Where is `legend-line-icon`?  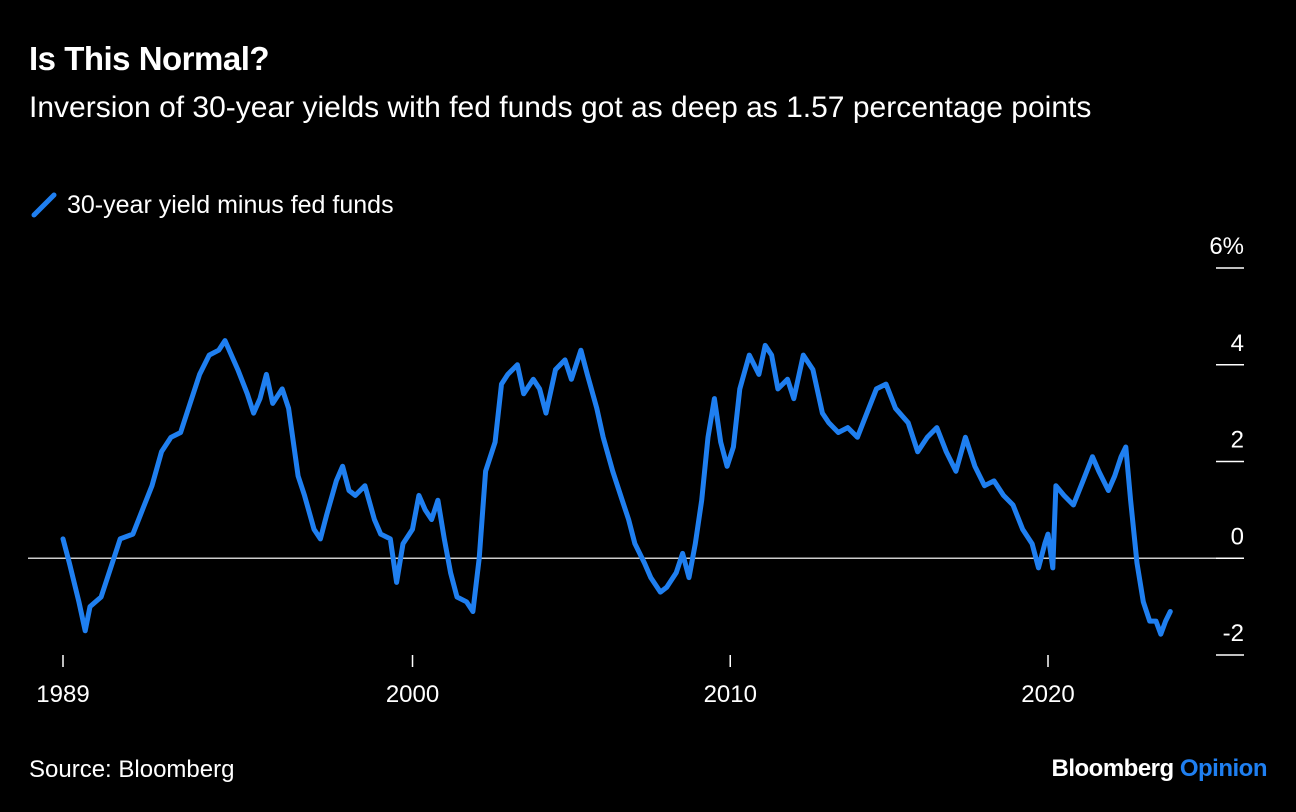 legend-line-icon is located at coordinates (44, 205).